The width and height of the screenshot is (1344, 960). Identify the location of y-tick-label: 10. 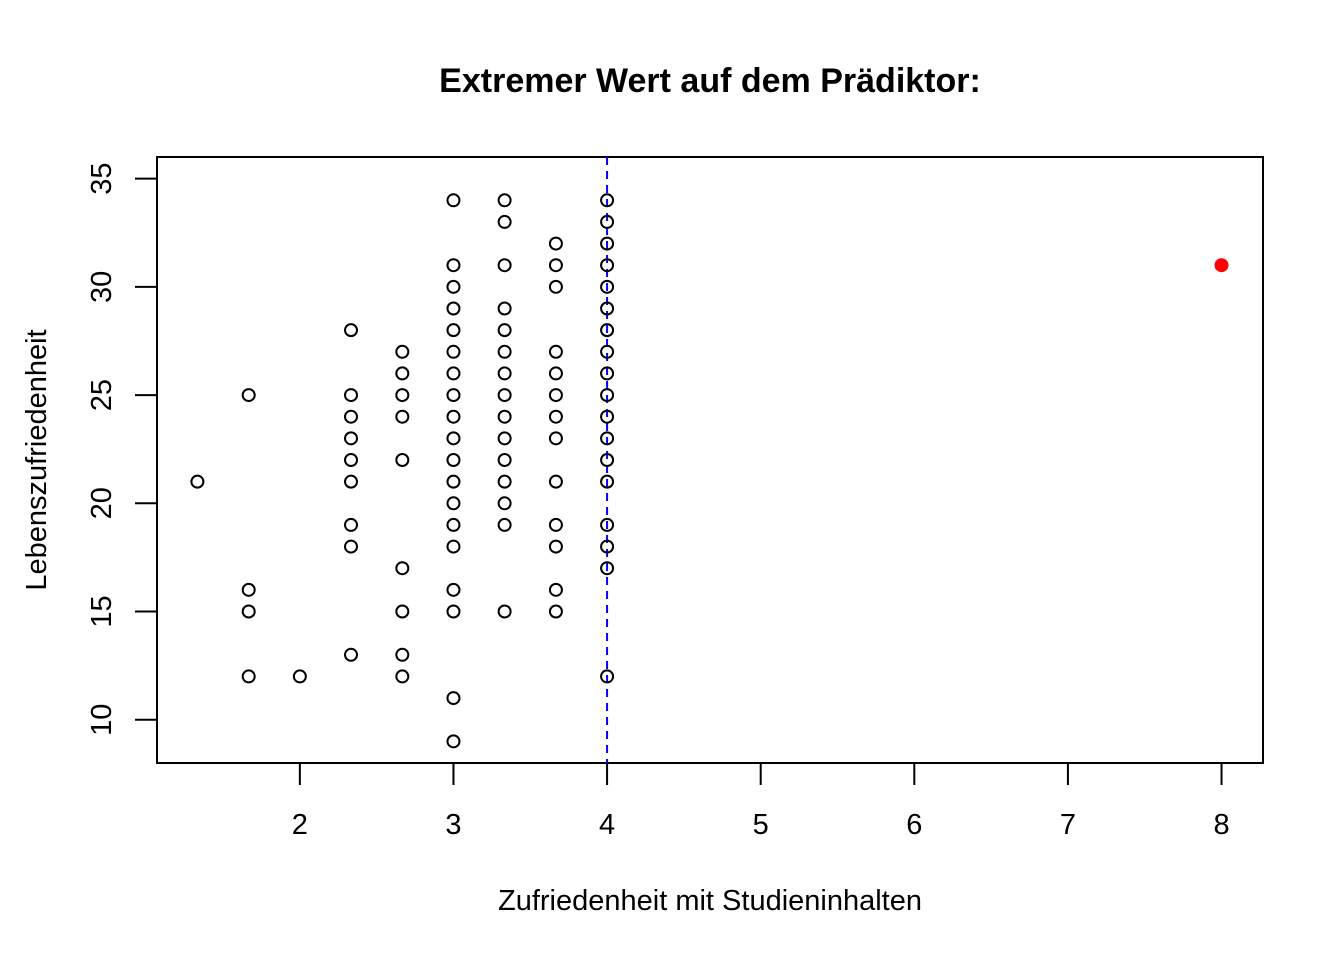
(102, 720).